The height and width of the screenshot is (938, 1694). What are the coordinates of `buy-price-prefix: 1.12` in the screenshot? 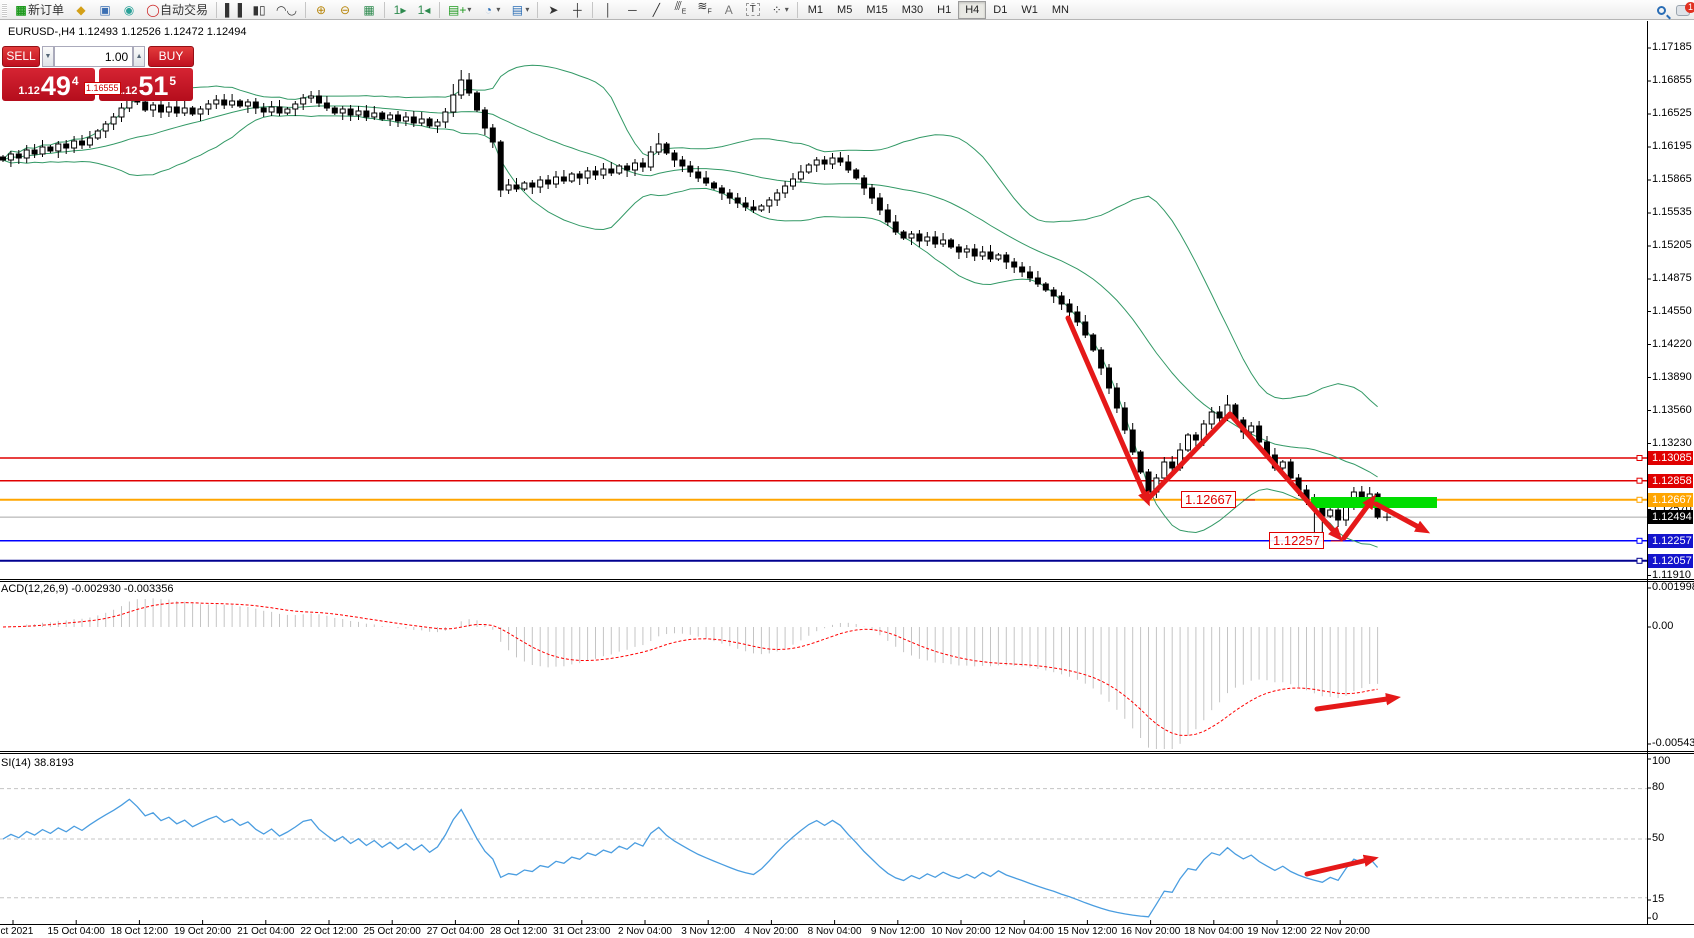 It's located at (126, 91).